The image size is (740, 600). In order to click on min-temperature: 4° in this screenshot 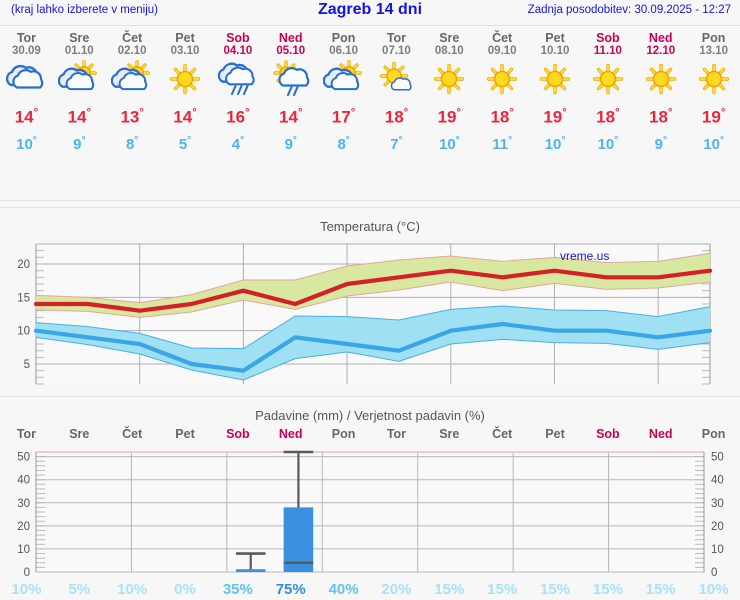, I will do `click(238, 143)`.